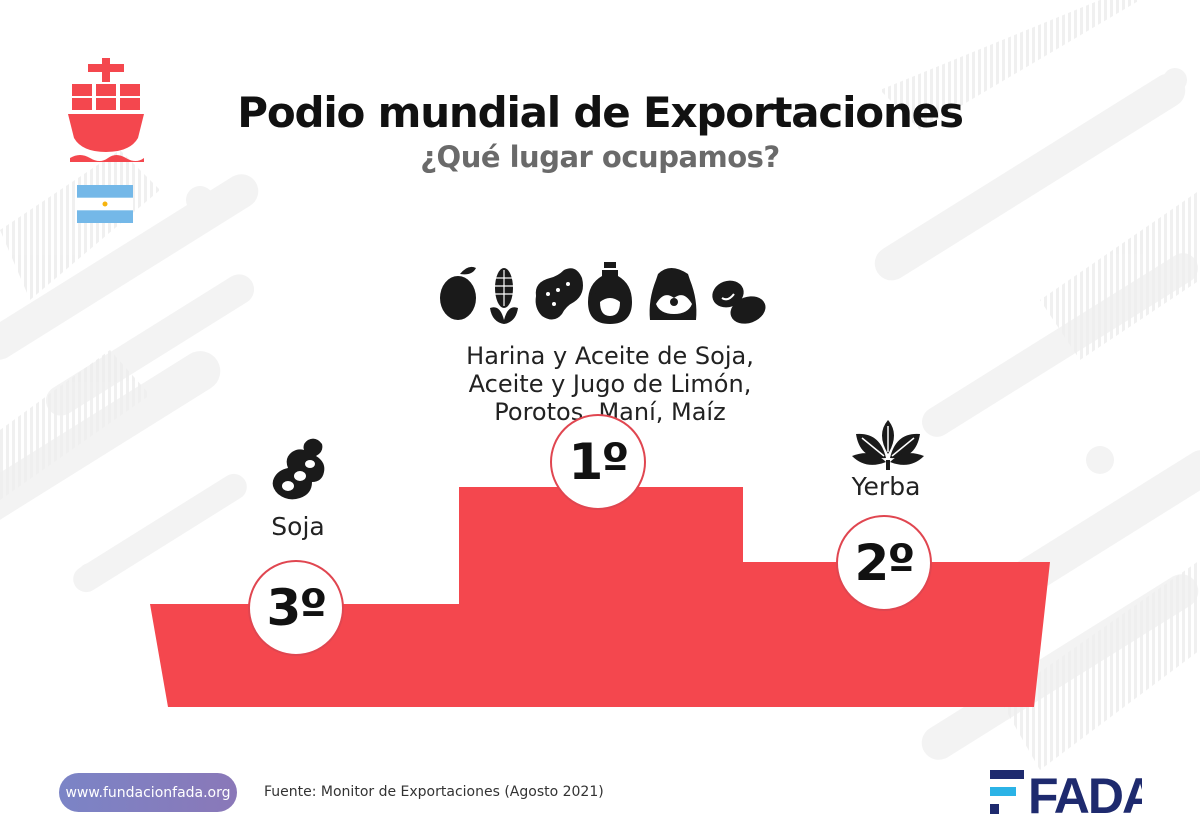 Image resolution: width=1200 pixels, height=833 pixels. What do you see at coordinates (1085, 792) in the screenshot?
I see `fada-logo-text: FADA` at bounding box center [1085, 792].